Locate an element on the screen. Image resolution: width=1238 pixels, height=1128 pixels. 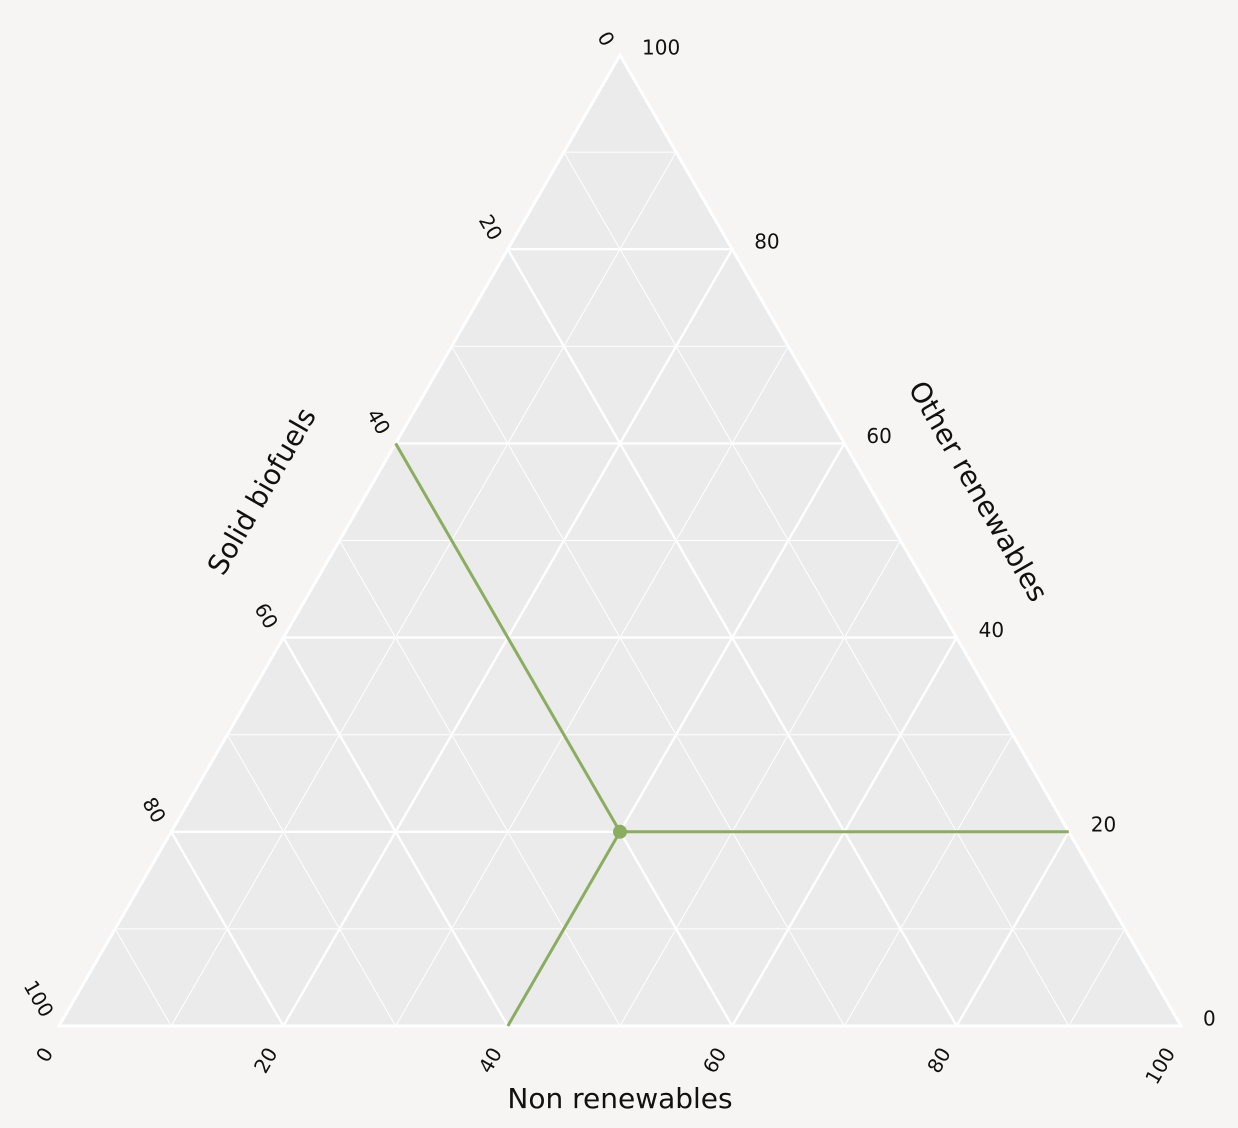
axis-title-other-renewables: Other renewables is located at coordinates (978, 491).